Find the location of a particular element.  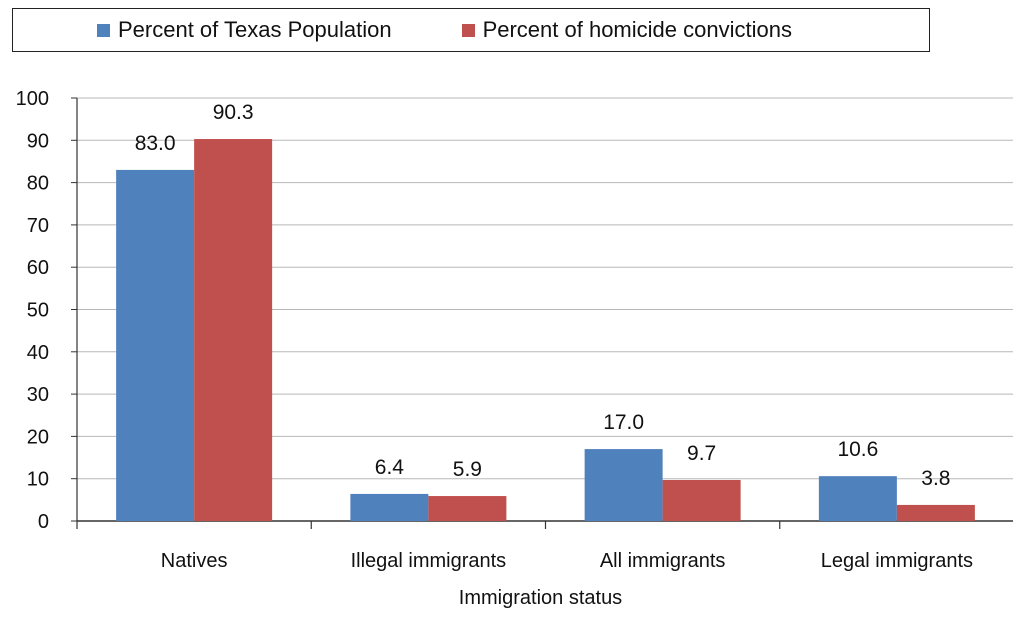

legend-item-homicide: Percent of homicide convictions is located at coordinates (626, 30).